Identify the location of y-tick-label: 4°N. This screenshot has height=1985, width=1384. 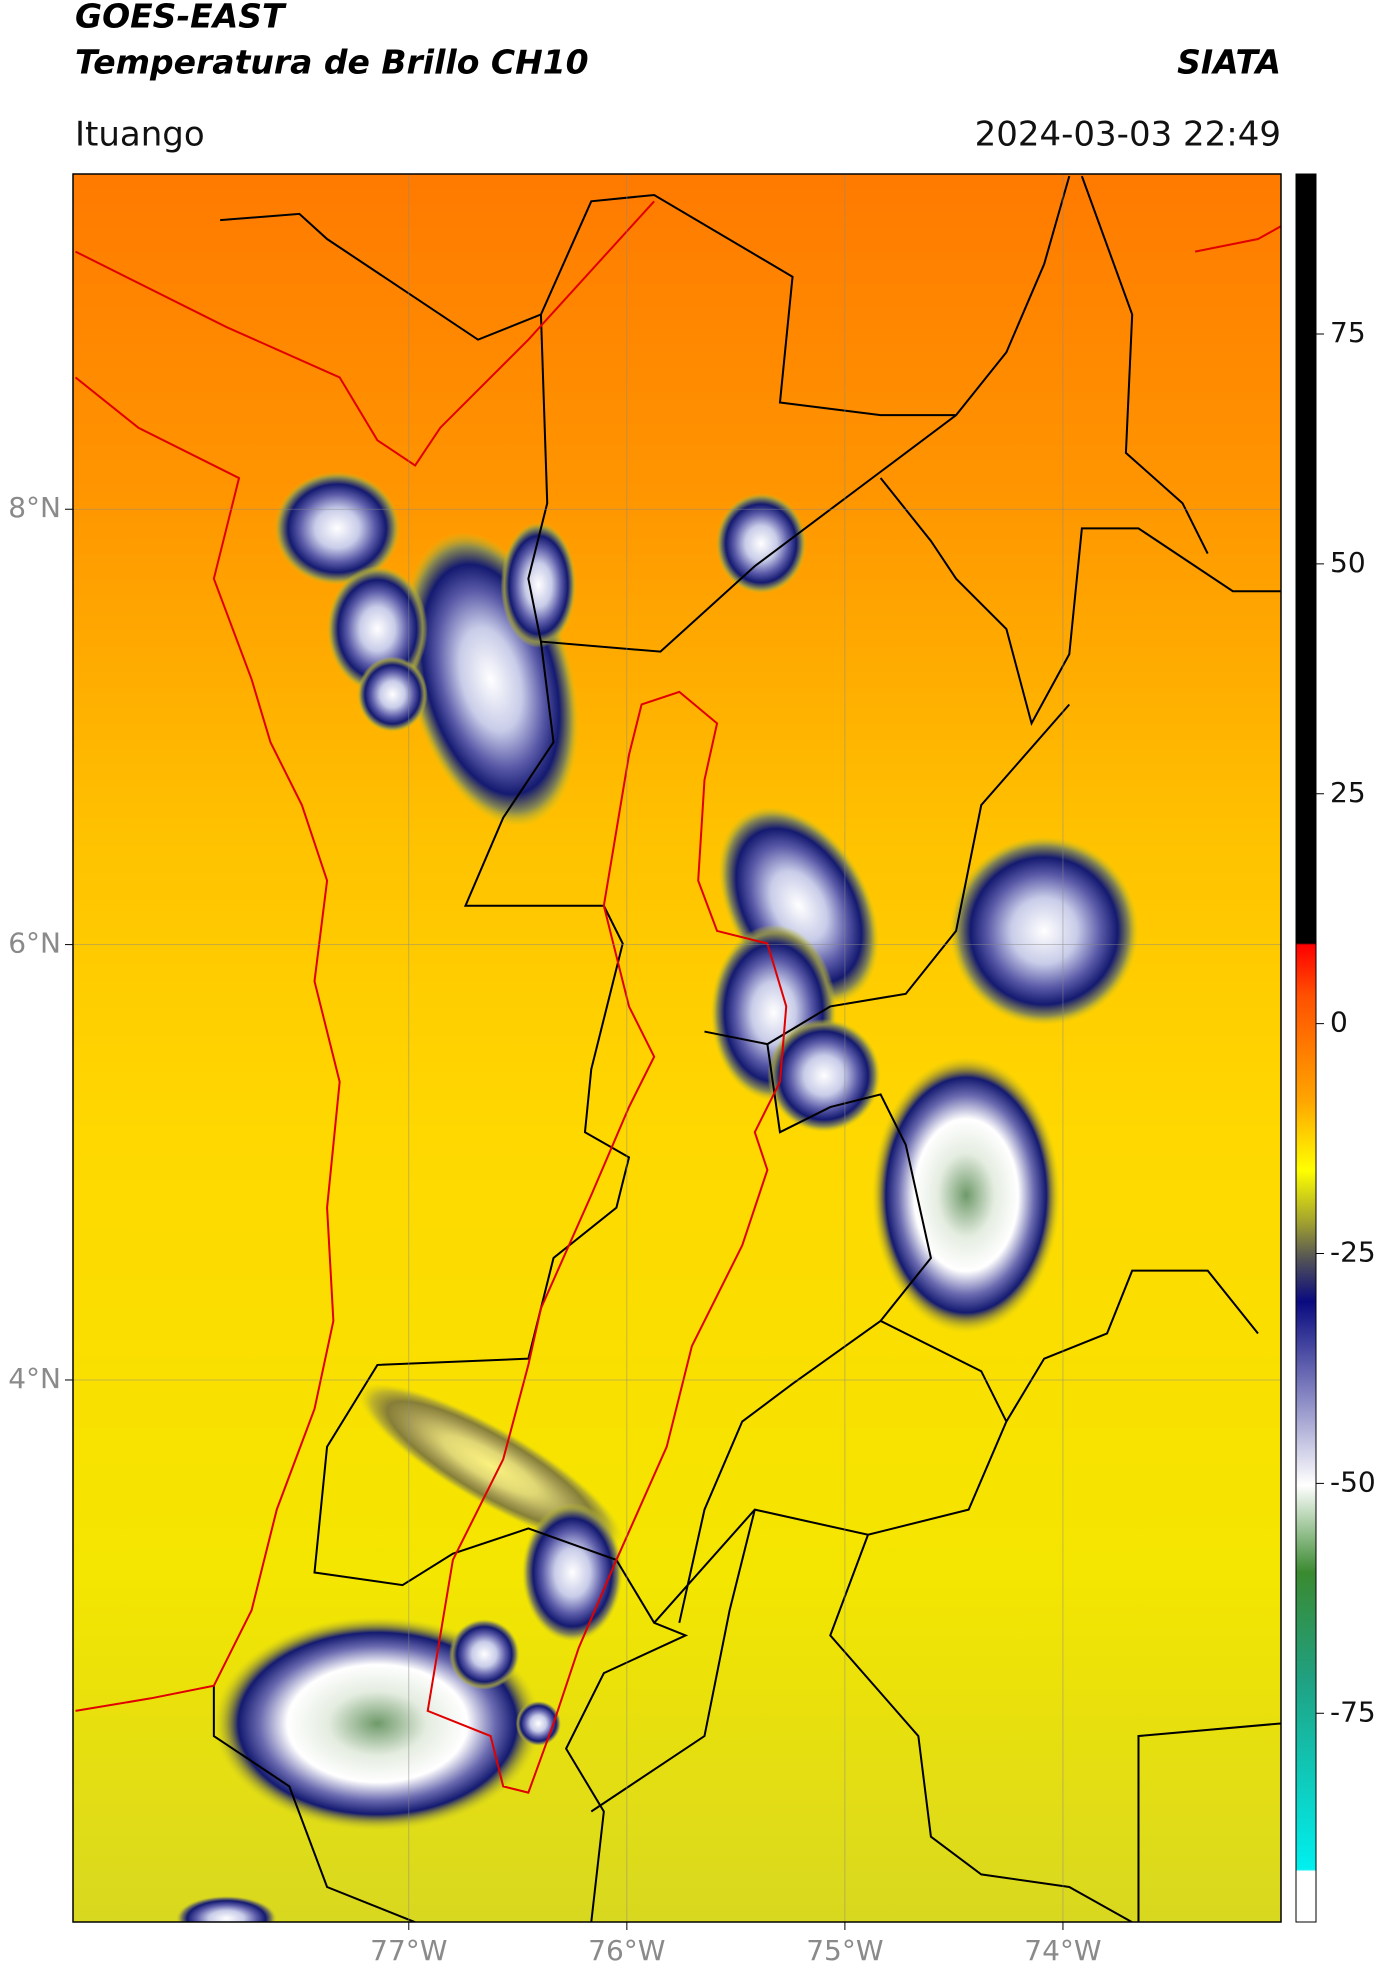
(34, 1378).